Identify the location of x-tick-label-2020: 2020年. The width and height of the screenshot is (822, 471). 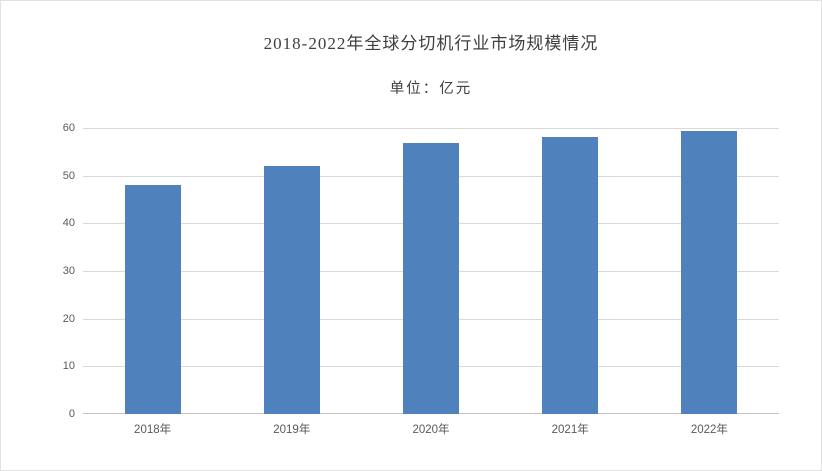
(431, 430).